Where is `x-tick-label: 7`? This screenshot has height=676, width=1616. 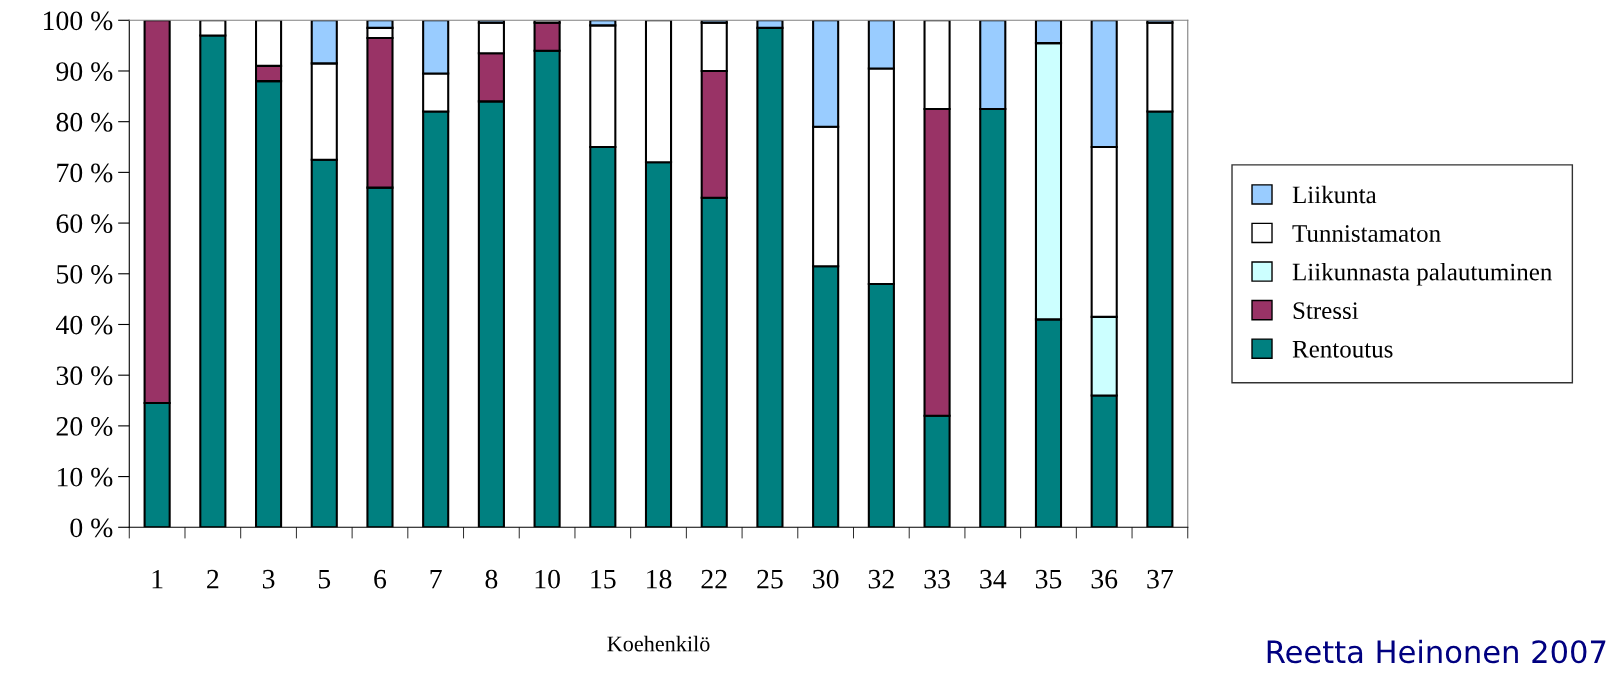
x-tick-label: 7 is located at coordinates (436, 579).